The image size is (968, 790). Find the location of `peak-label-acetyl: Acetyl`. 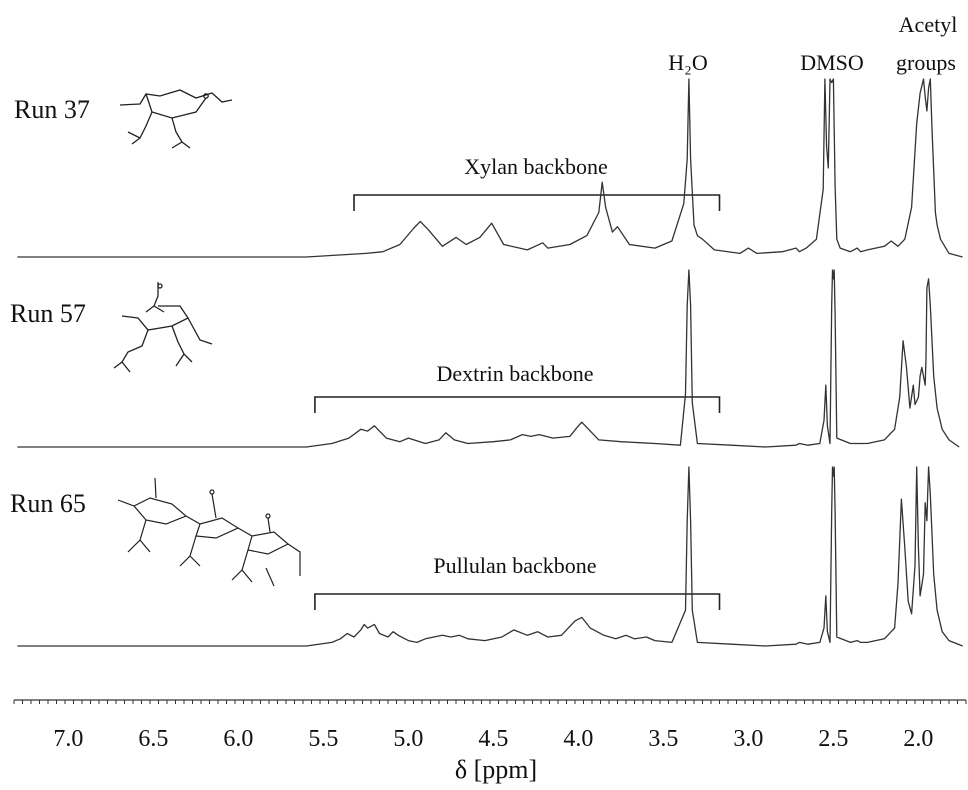

peak-label-acetyl: Acetyl is located at coordinates (928, 24).